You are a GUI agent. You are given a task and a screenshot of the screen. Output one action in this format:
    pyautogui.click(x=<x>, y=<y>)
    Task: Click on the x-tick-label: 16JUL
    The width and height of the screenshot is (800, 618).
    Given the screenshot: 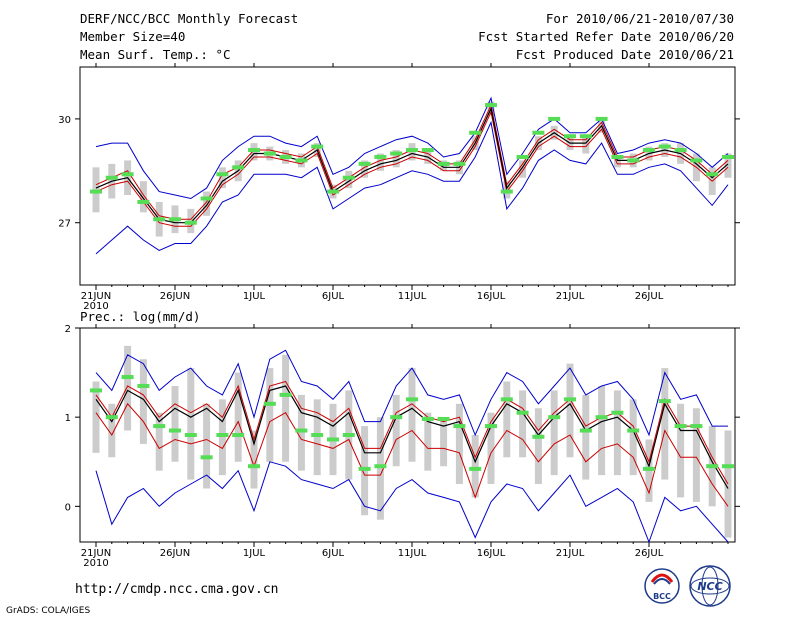 What is the action you would take?
    pyautogui.click(x=491, y=296)
    